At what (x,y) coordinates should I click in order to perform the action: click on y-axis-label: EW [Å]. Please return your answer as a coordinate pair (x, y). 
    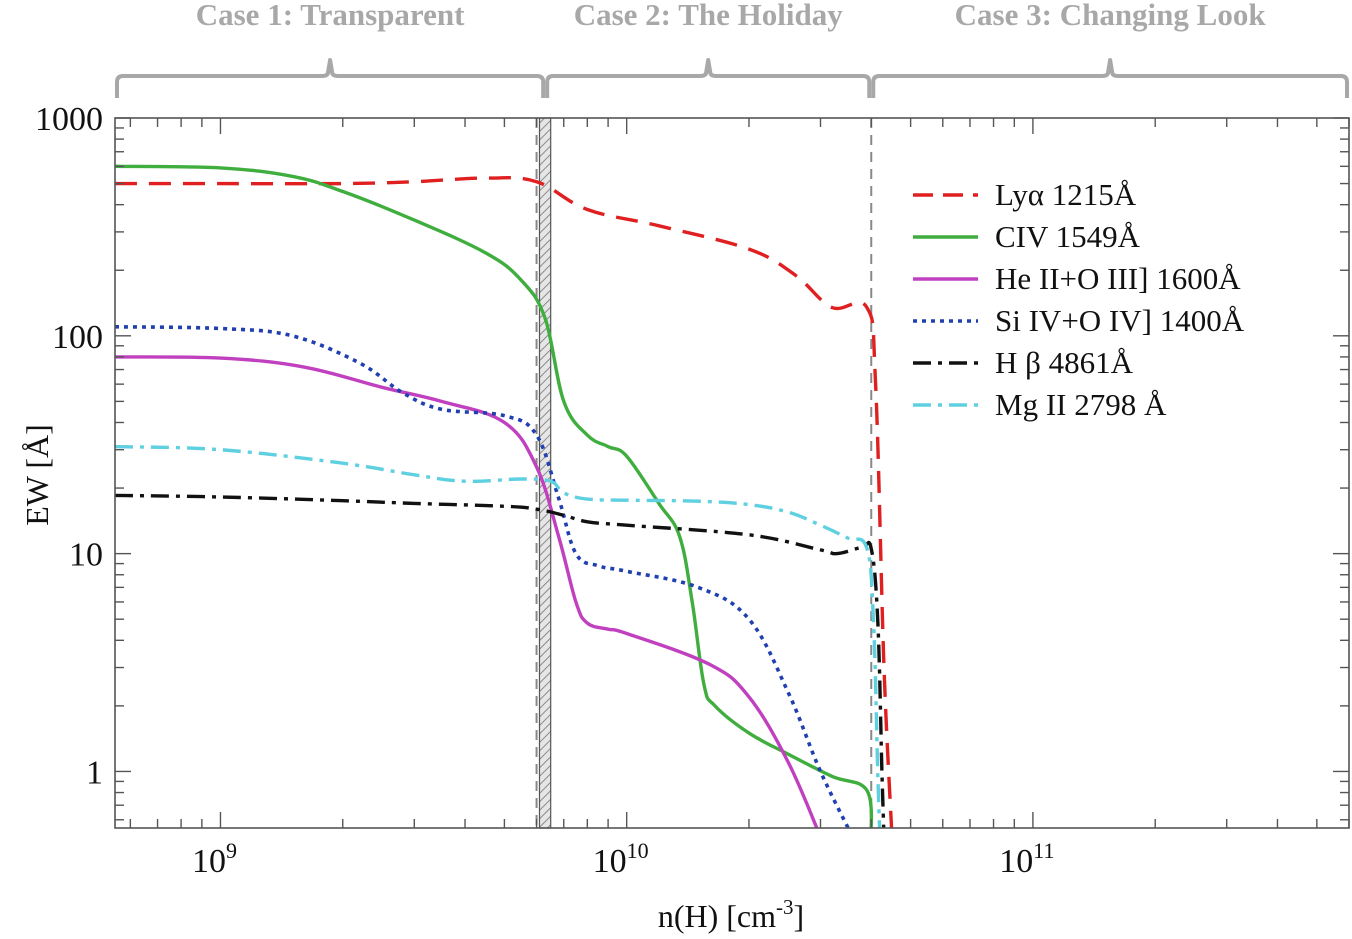
    Looking at the image, I should click on (37, 475).